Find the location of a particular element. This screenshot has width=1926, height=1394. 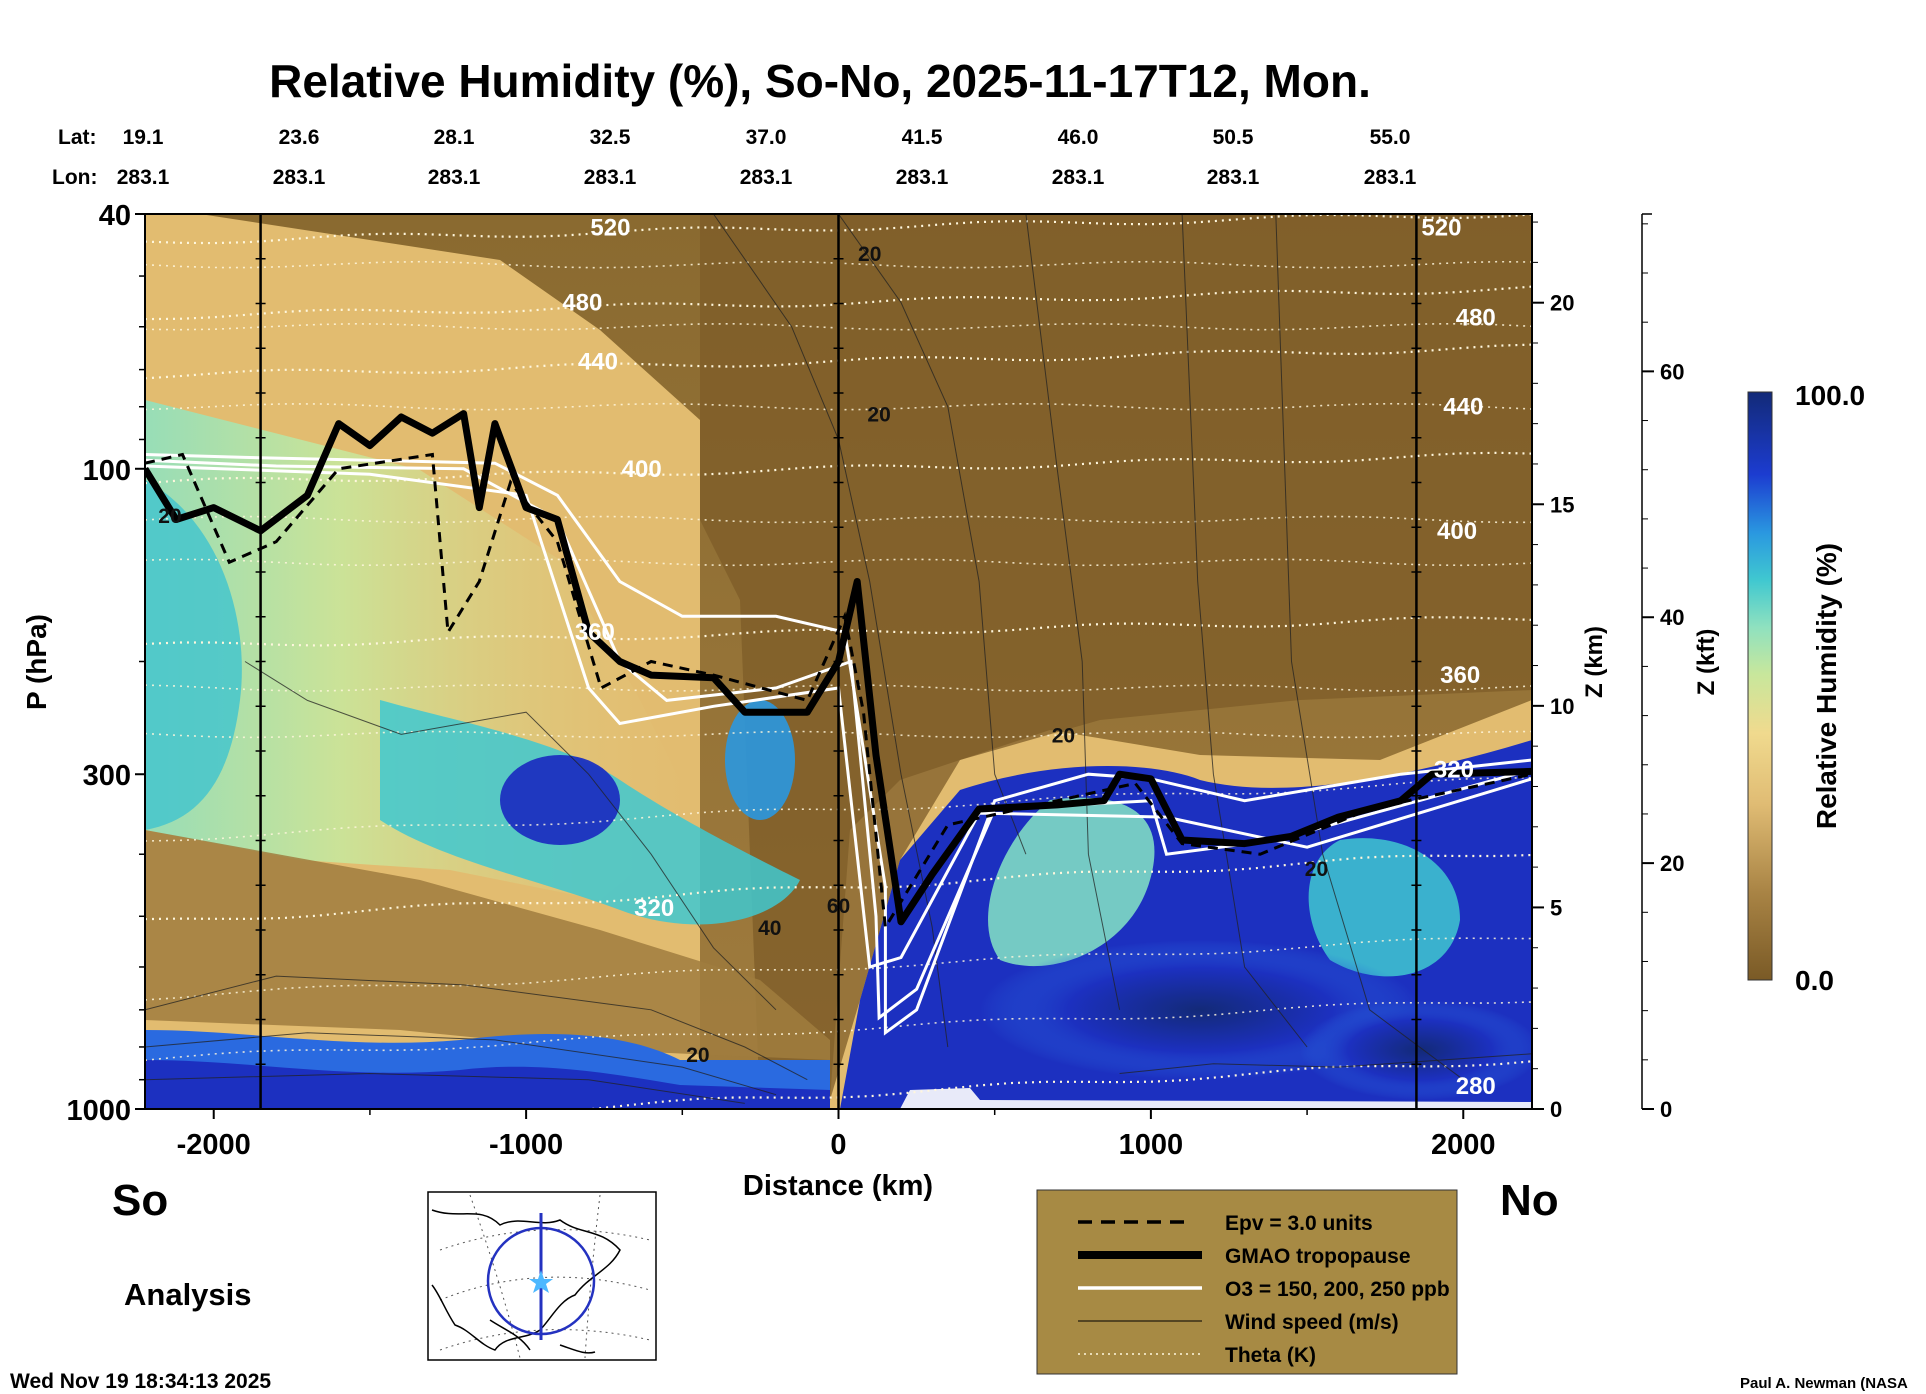

legend-label-tropopause: GMAO tropopause is located at coordinates (1318, 1256).